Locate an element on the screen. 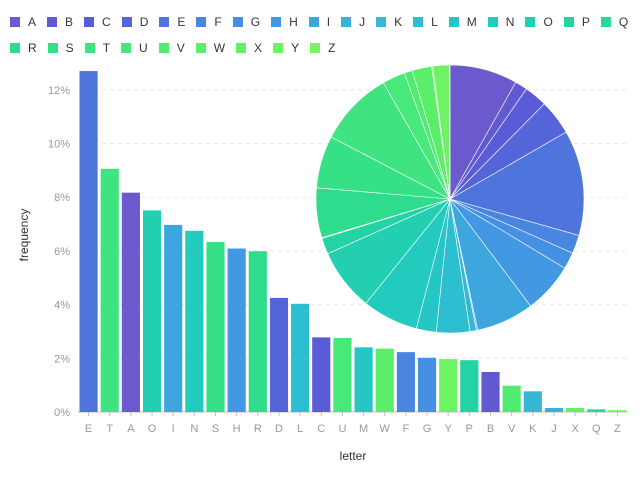 Image resolution: width=640 pixels, height=480 pixels. legend-item-f: F is located at coordinates (209, 21).